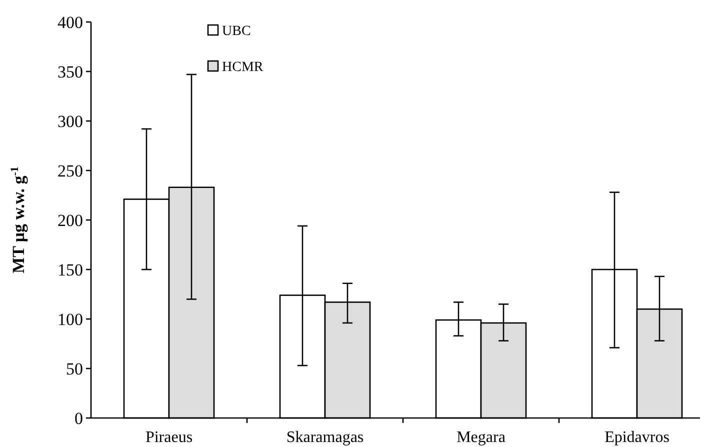 Image resolution: width=710 pixels, height=447 pixels. I want to click on y-tick-label: 0, so click(78, 418).